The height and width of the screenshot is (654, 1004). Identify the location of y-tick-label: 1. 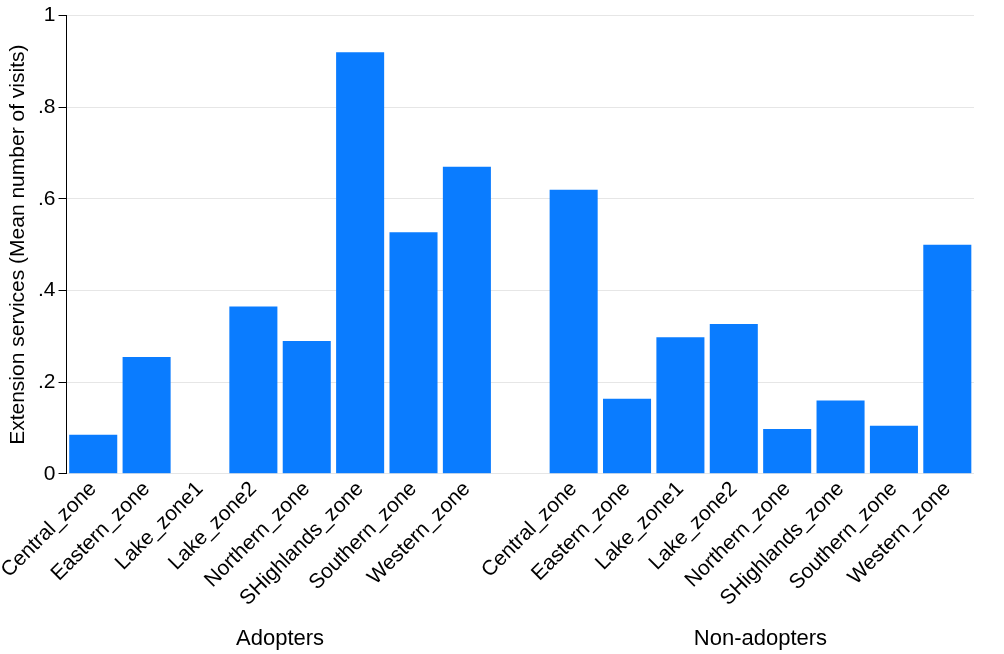
(49, 14).